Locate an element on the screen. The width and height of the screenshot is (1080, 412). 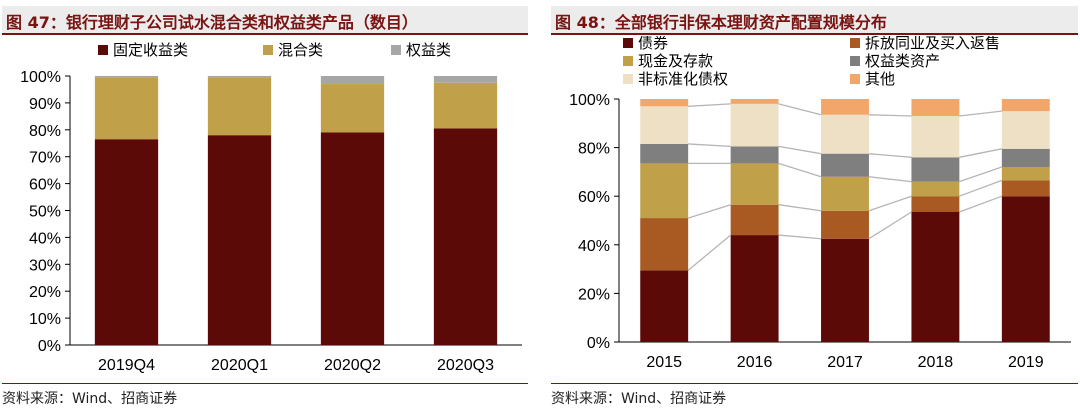
right-legend-label-现金及存款: 现金及存款 is located at coordinates (675, 61).